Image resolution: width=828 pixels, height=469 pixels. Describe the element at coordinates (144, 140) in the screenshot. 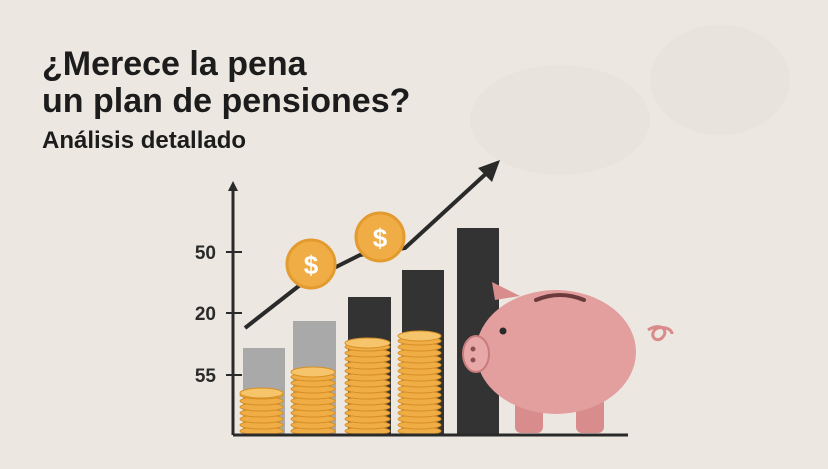

I see `subtitle: Análisis detallado` at that location.